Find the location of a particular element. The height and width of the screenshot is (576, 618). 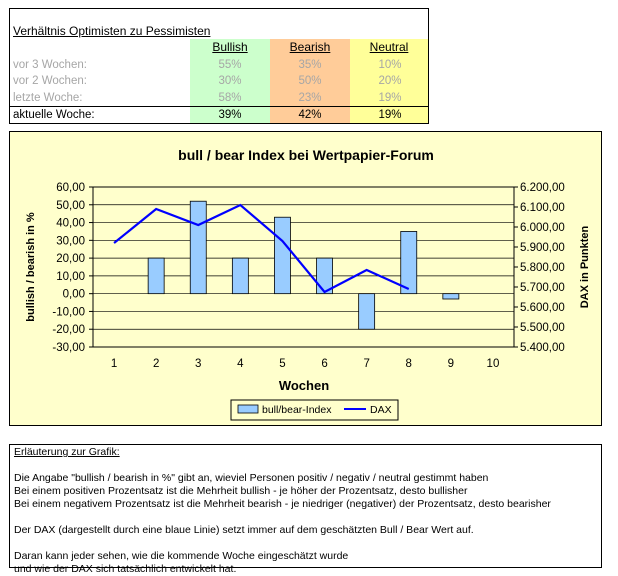

x-tick-label: 3 is located at coordinates (198, 364).